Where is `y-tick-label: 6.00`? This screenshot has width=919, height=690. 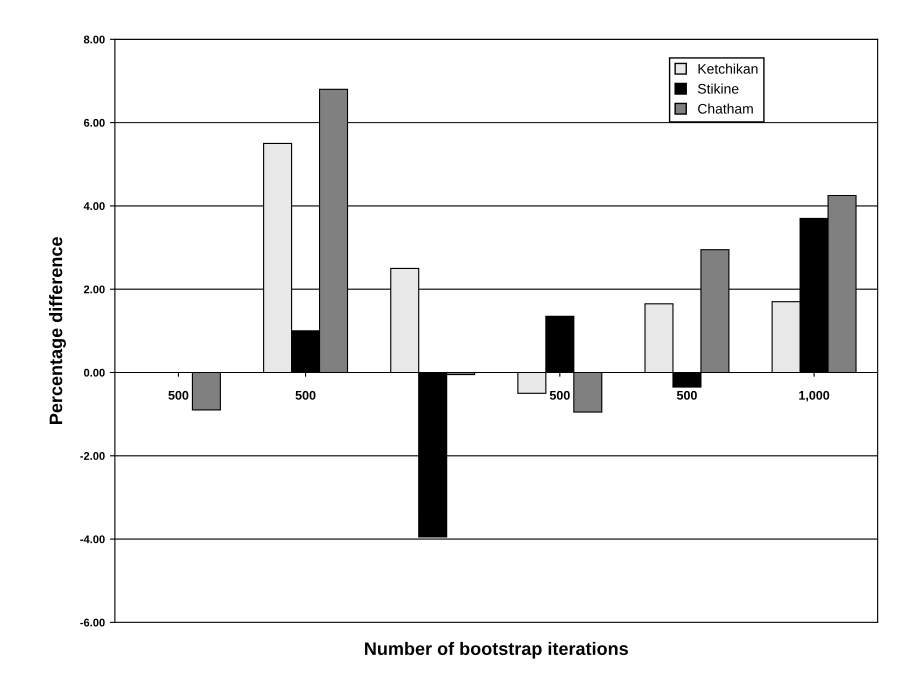
y-tick-label: 6.00 is located at coordinates (94, 122).